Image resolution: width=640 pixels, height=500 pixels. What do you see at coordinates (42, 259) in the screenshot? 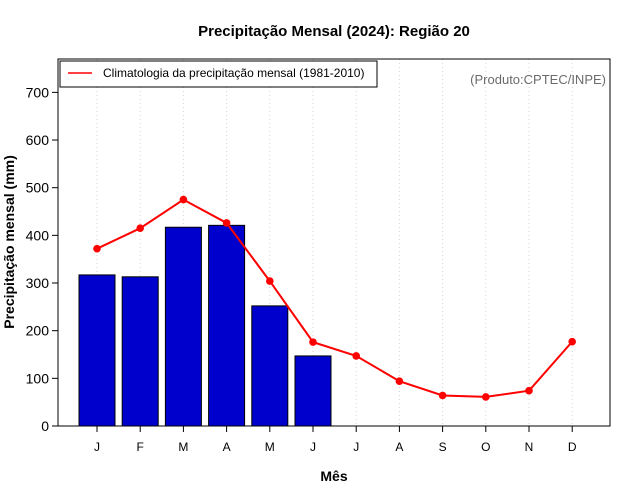
I see `y-axis: 0 100 200 300 400 500 600 700` at bounding box center [42, 259].